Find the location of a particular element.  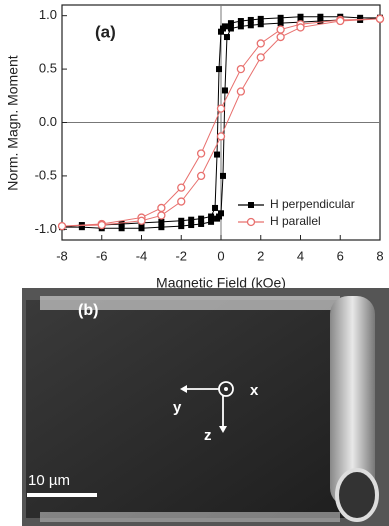

panel-label: (b) is located at coordinates (88, 310).